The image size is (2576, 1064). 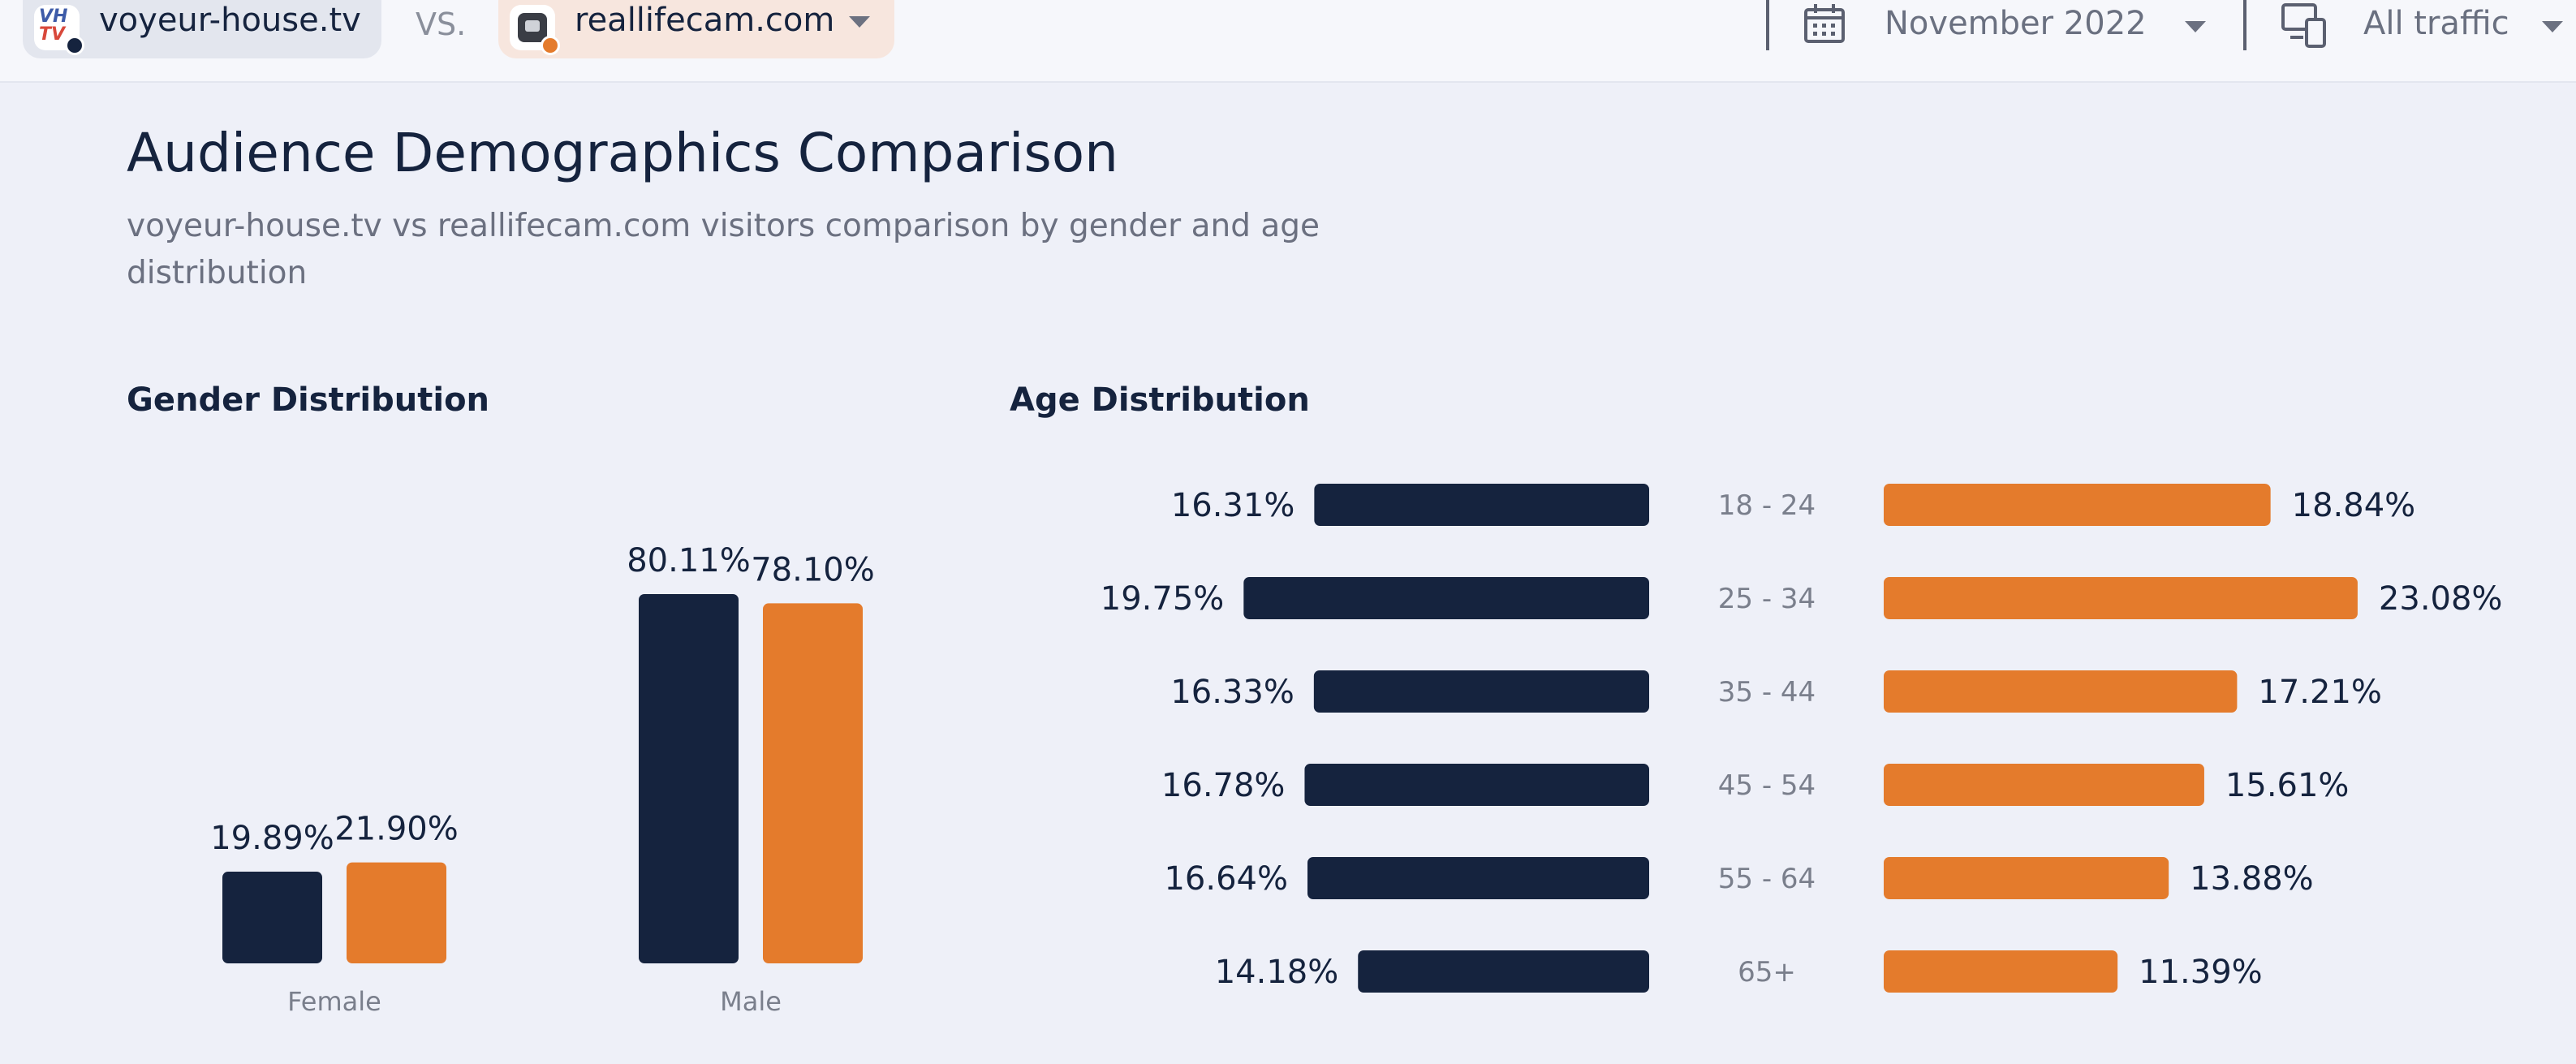 What do you see at coordinates (1767, 786) in the screenshot?
I see `age-category-label: 45 - 54` at bounding box center [1767, 786].